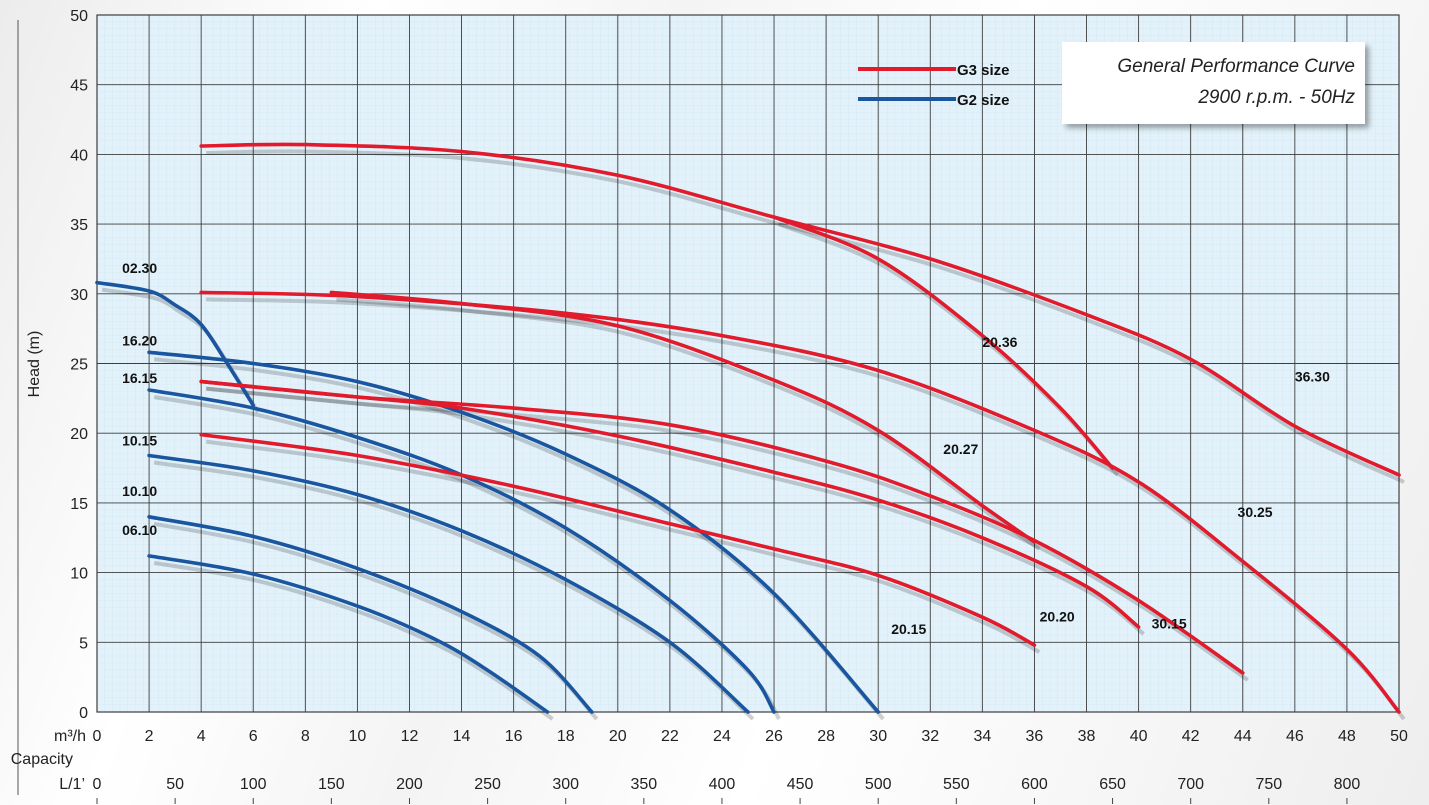 This screenshot has height=805, width=1429. Describe the element at coordinates (1243, 736) in the screenshot. I see `x-tick-label: 44` at that location.